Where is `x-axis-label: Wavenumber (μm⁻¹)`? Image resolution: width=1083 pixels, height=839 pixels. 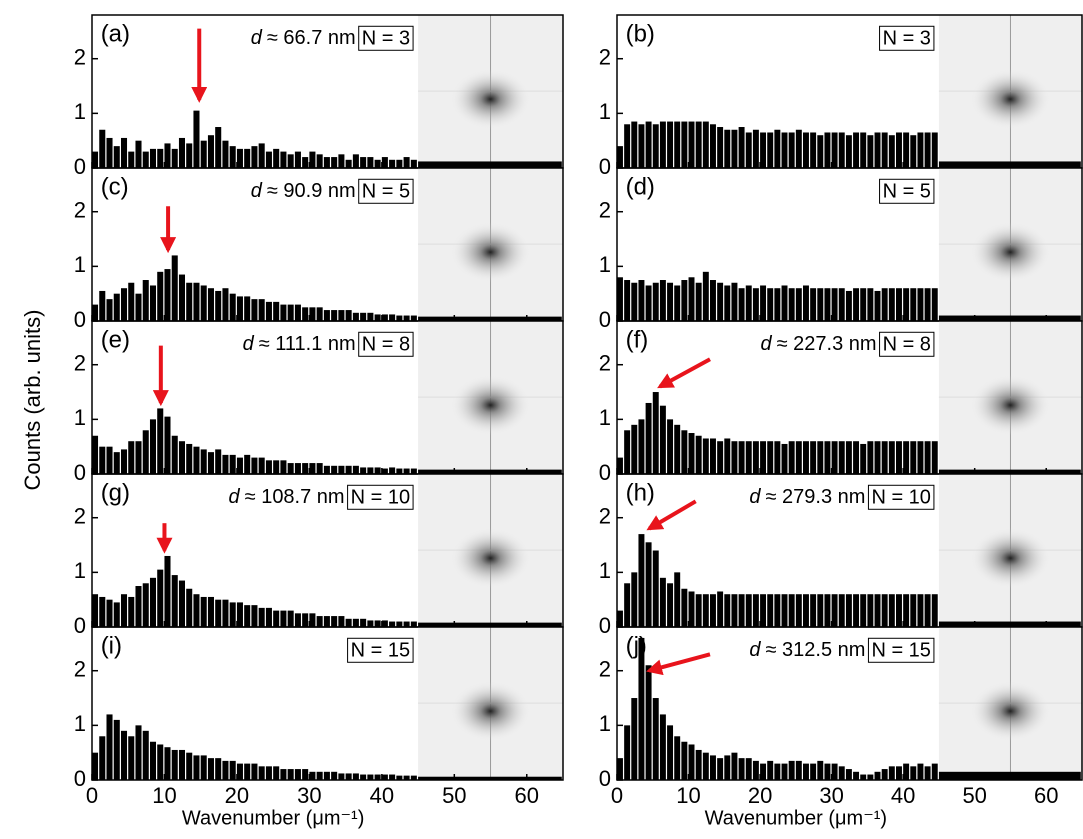
x-axis-label: Wavenumber (μm⁻¹) is located at coordinates (273, 818).